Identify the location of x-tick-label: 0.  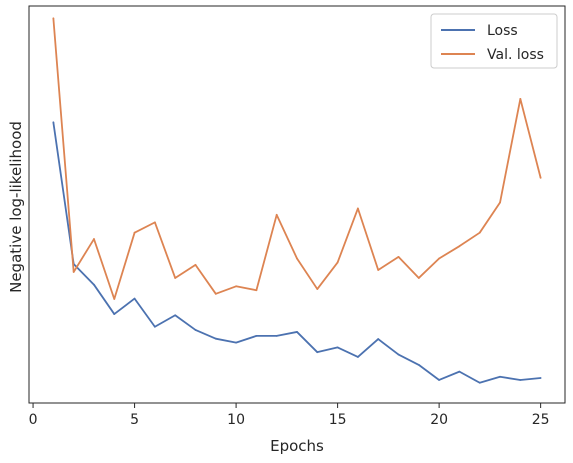
(33, 420).